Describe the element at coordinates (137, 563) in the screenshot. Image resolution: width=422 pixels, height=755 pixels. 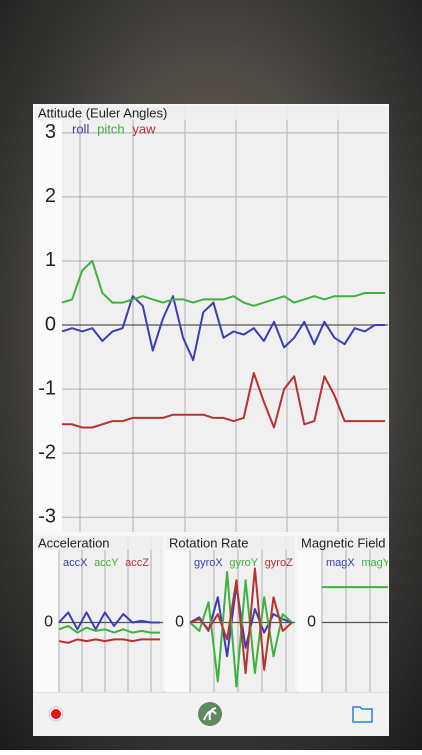
I see `legend-entry: accZ` at that location.